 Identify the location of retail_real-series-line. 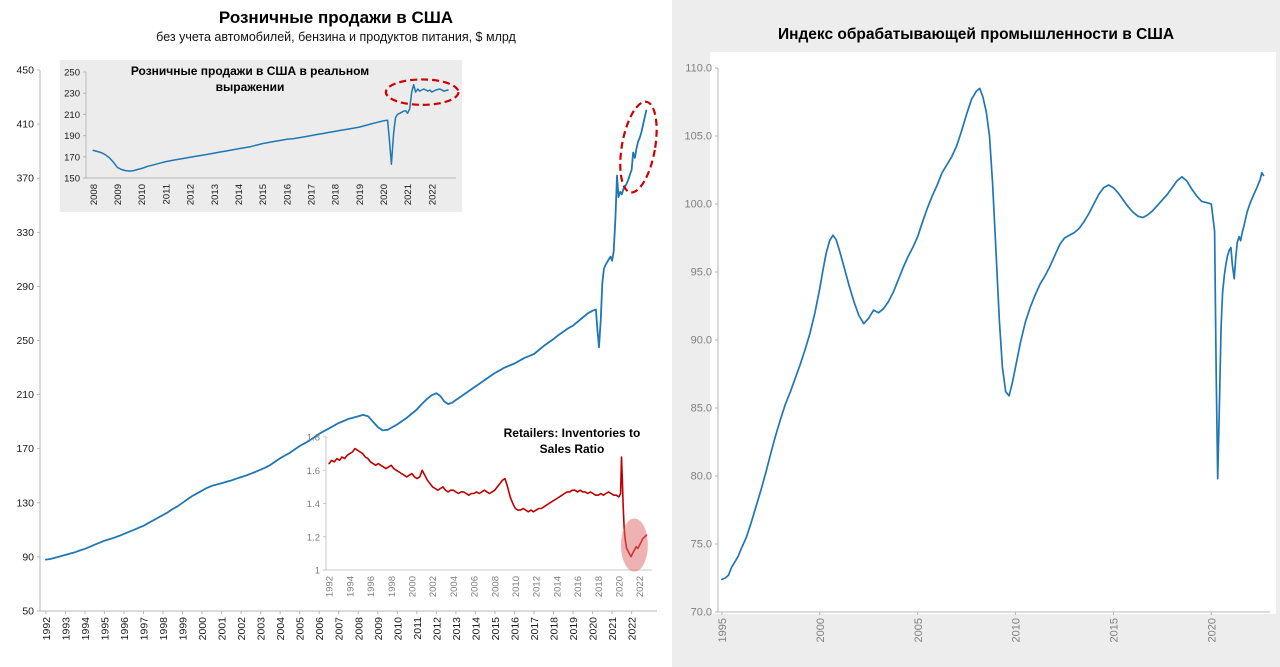
(270, 127).